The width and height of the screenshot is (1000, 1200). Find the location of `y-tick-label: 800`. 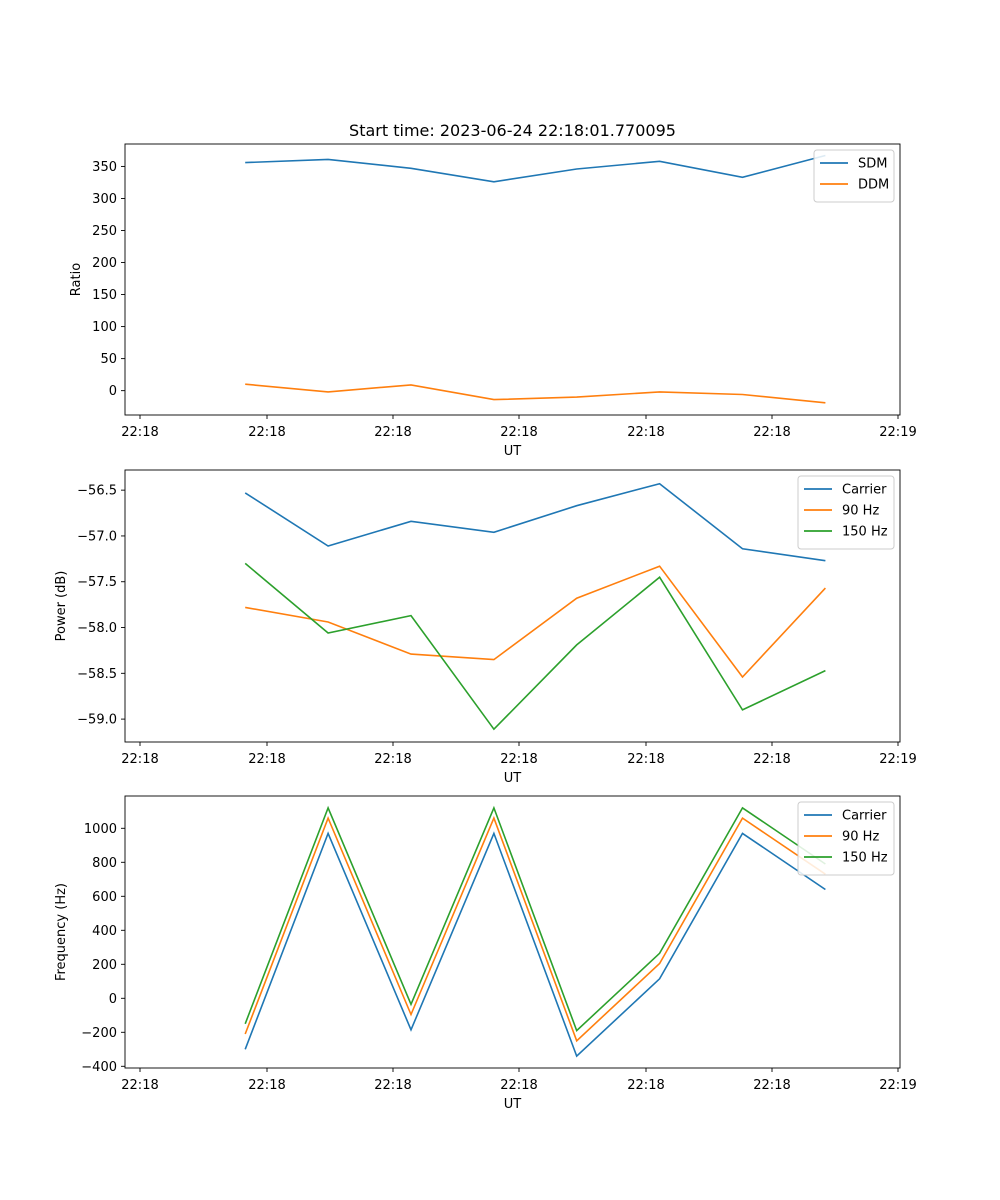

y-tick-label: 800 is located at coordinates (104, 863).